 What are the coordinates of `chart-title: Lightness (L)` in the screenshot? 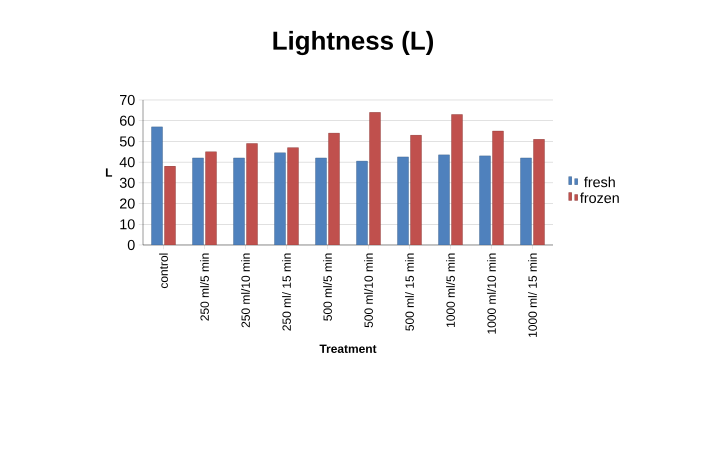 It's located at (353, 43).